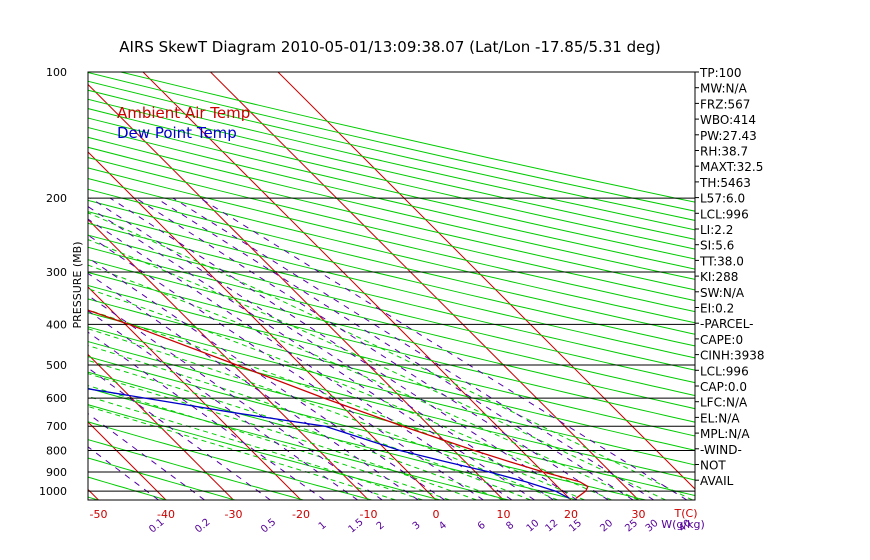  Describe the element at coordinates (639, 514) in the screenshot. I see `bottom-temp-tick-label: 30` at that location.